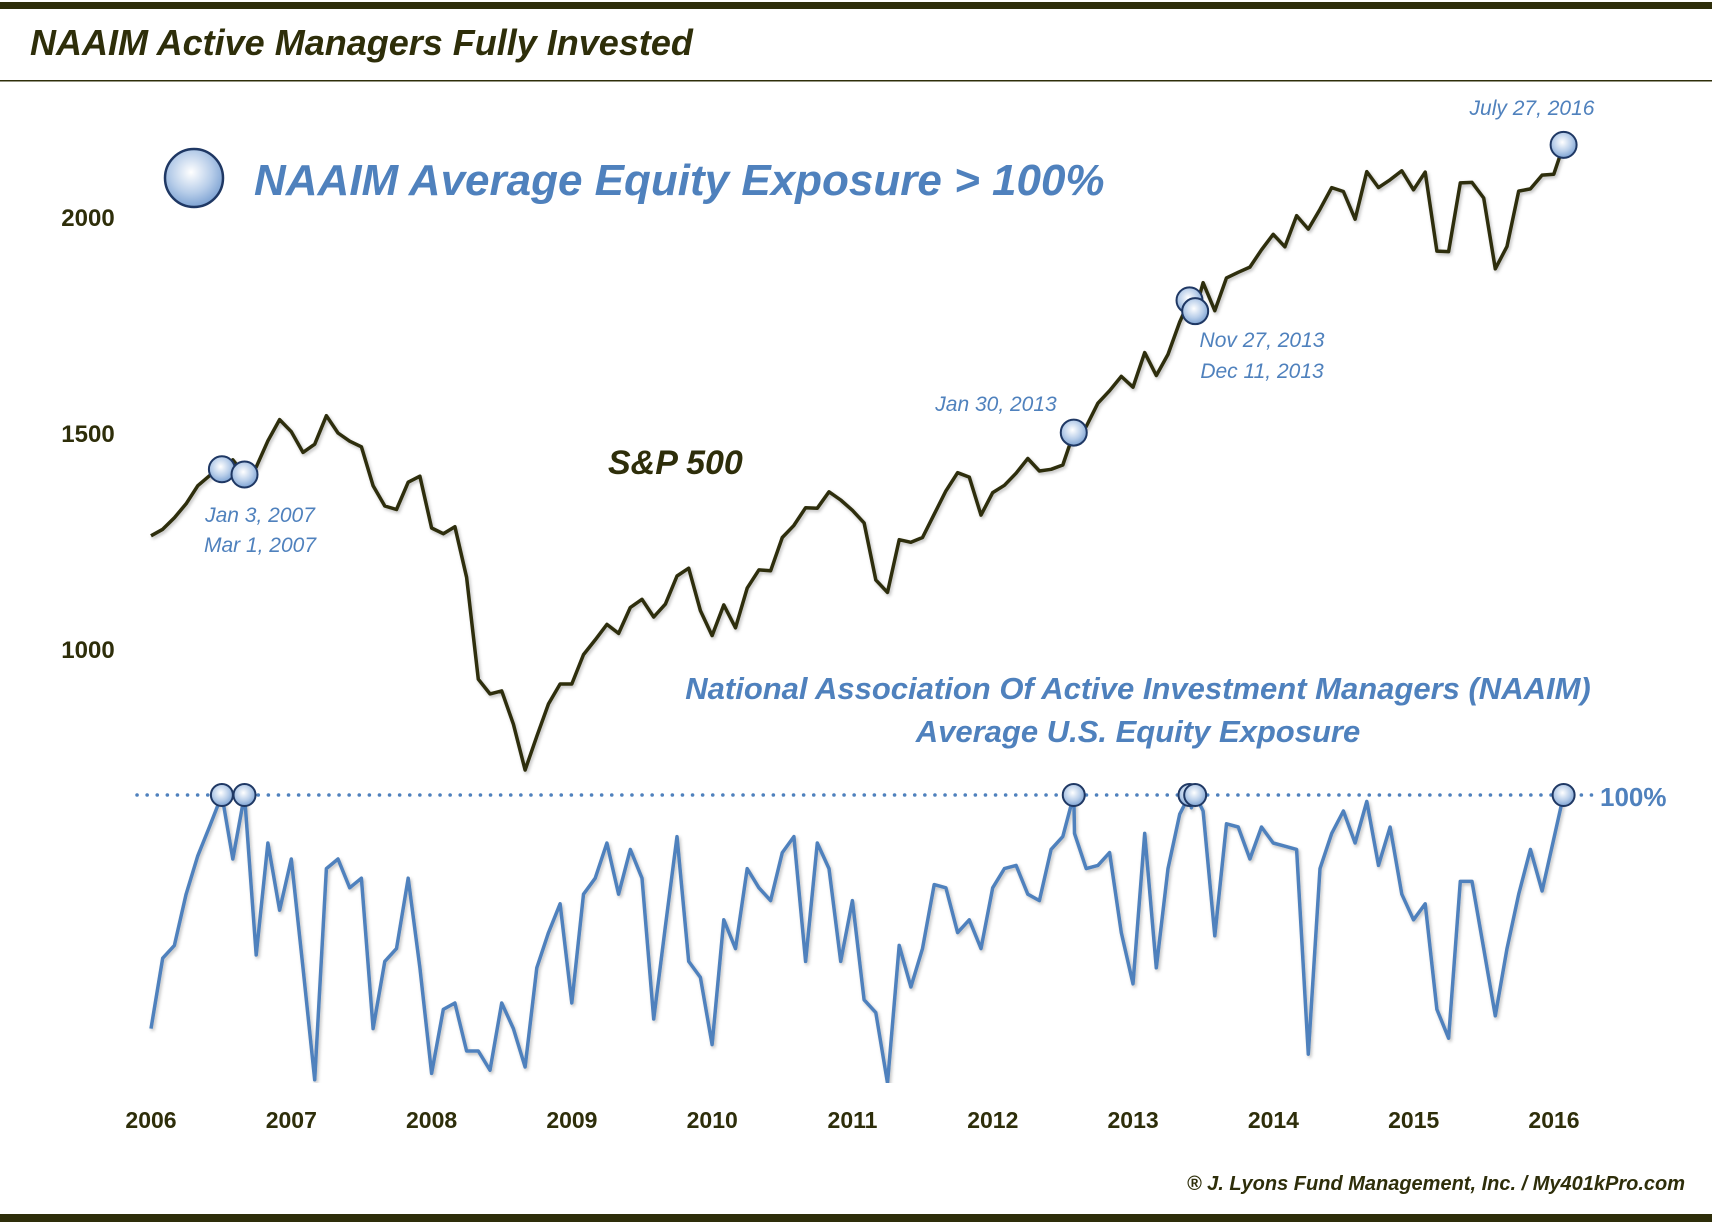 The image size is (1716, 1222). I want to click on highlight-date-label: July 27, 2016, so click(1532, 108).